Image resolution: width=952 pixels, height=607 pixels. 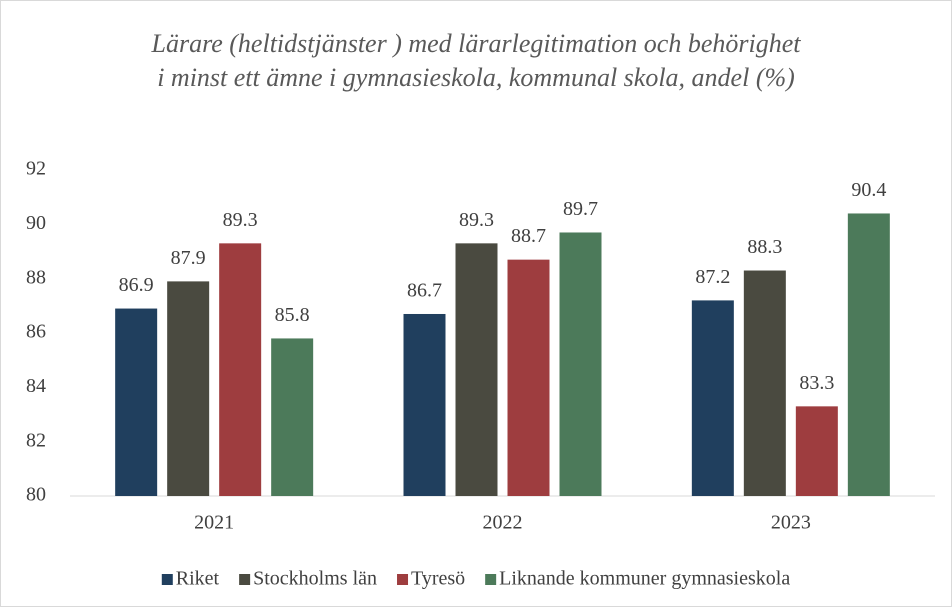 What do you see at coordinates (36, 495) in the screenshot?
I see `y-tick-label: 80` at bounding box center [36, 495].